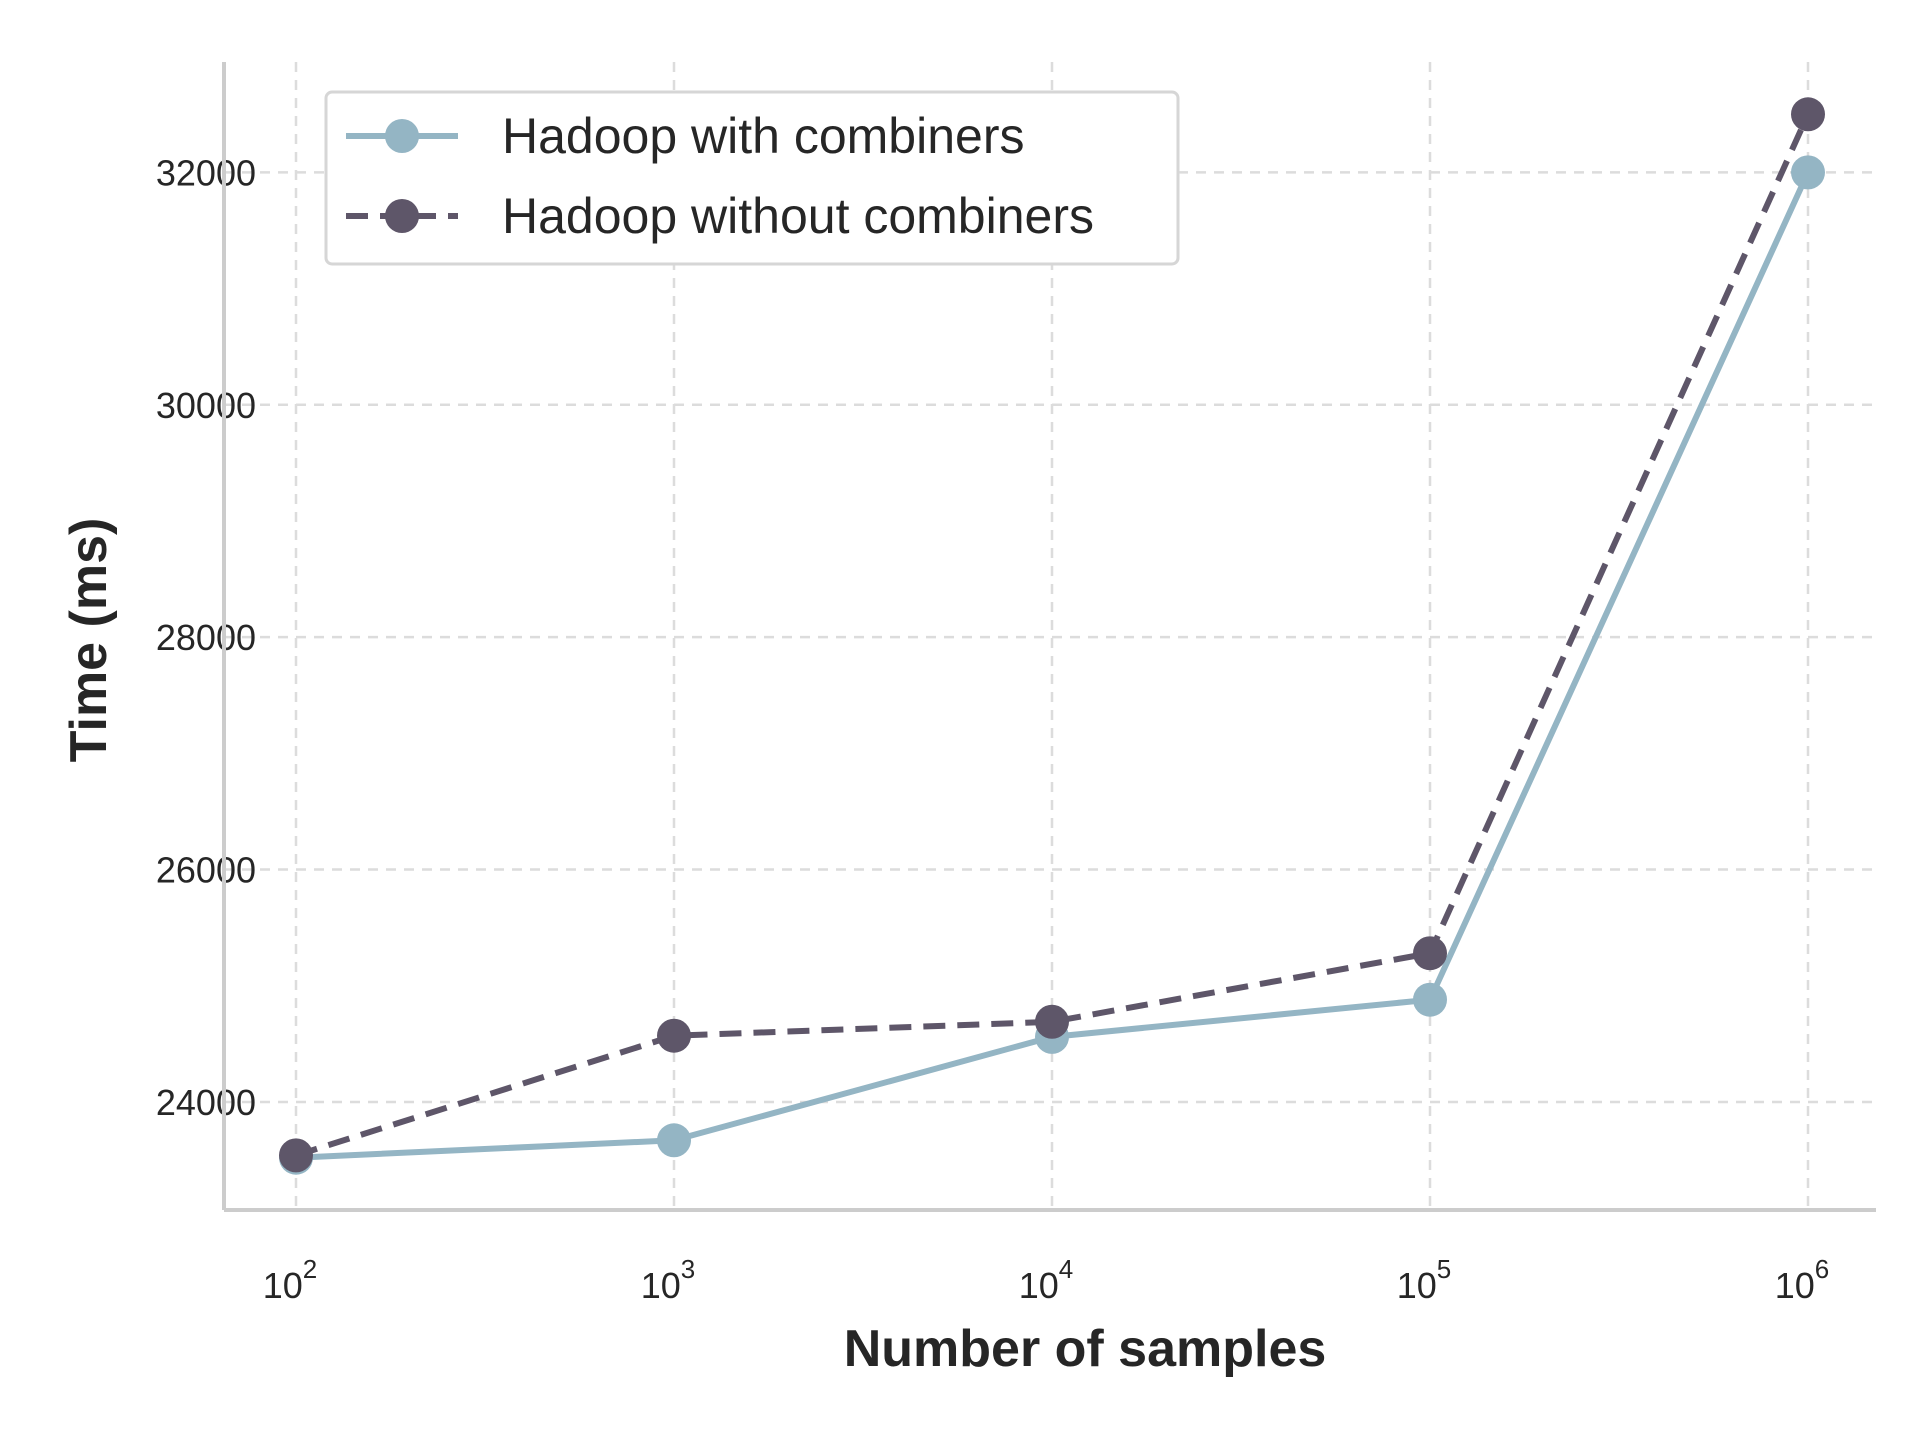 The width and height of the screenshot is (1920, 1445). What do you see at coordinates (763, 136) in the screenshot?
I see `legend-label-1: Hadoop with combiners` at bounding box center [763, 136].